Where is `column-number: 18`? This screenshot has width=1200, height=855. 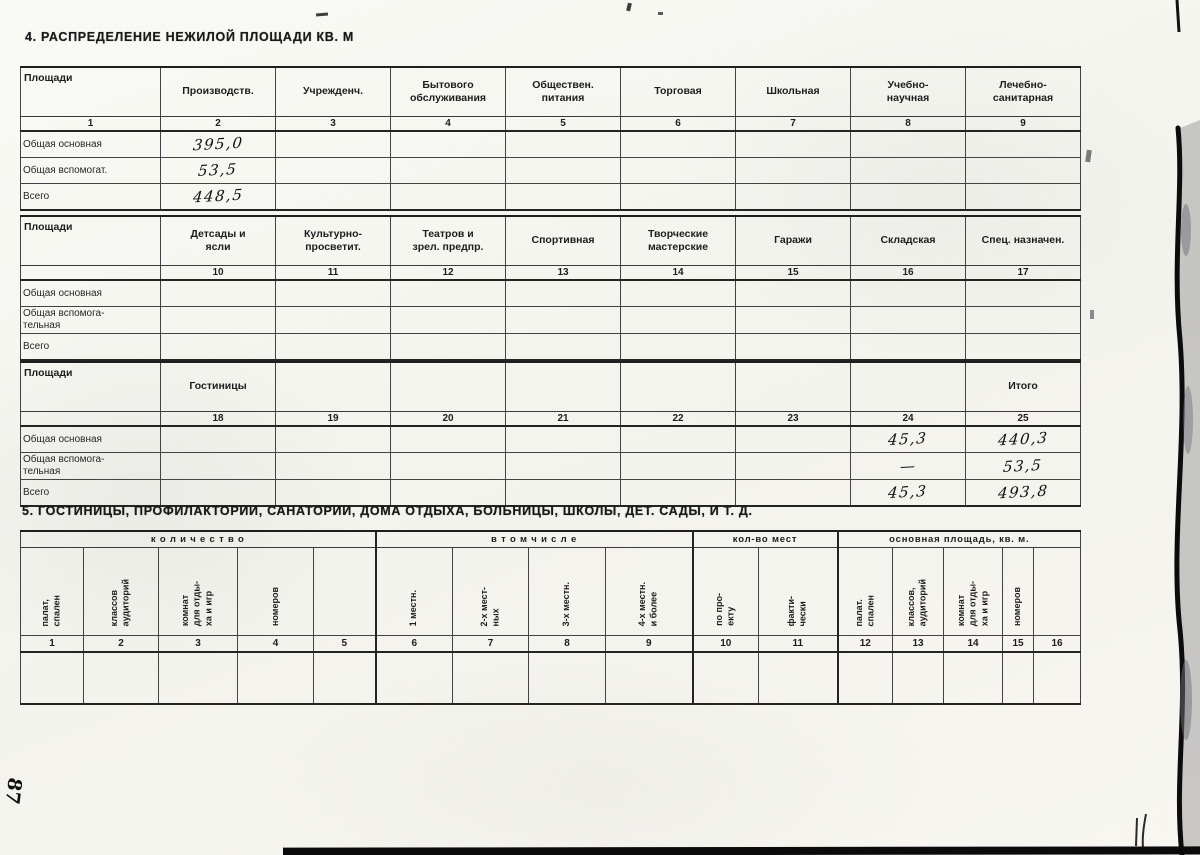
column-number: 18 is located at coordinates (218, 419).